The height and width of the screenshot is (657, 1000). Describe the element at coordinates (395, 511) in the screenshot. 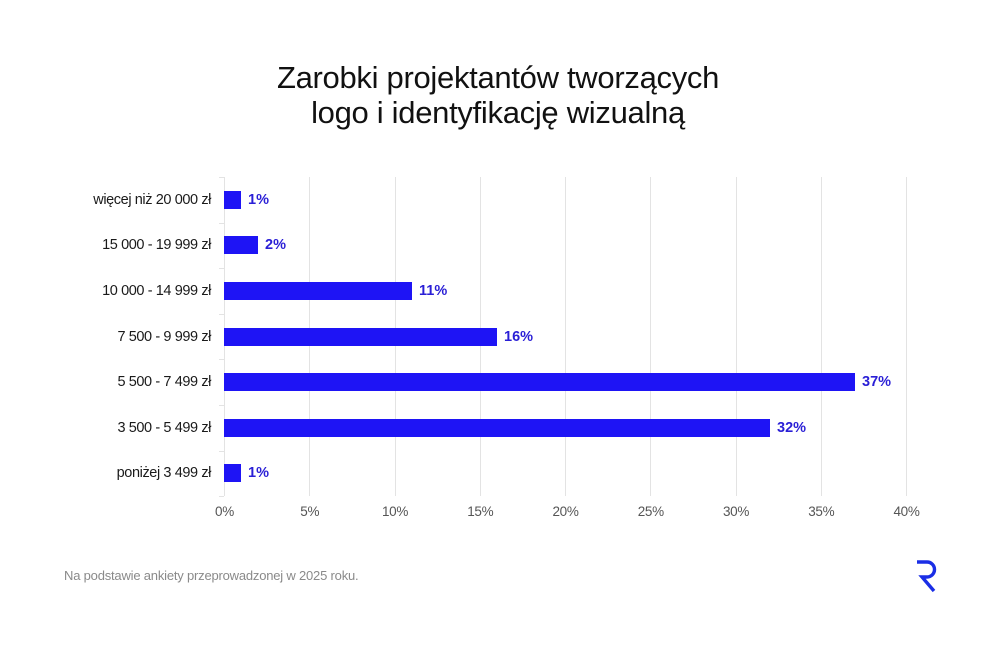

I see `x-axis-tick-label: 10%` at that location.